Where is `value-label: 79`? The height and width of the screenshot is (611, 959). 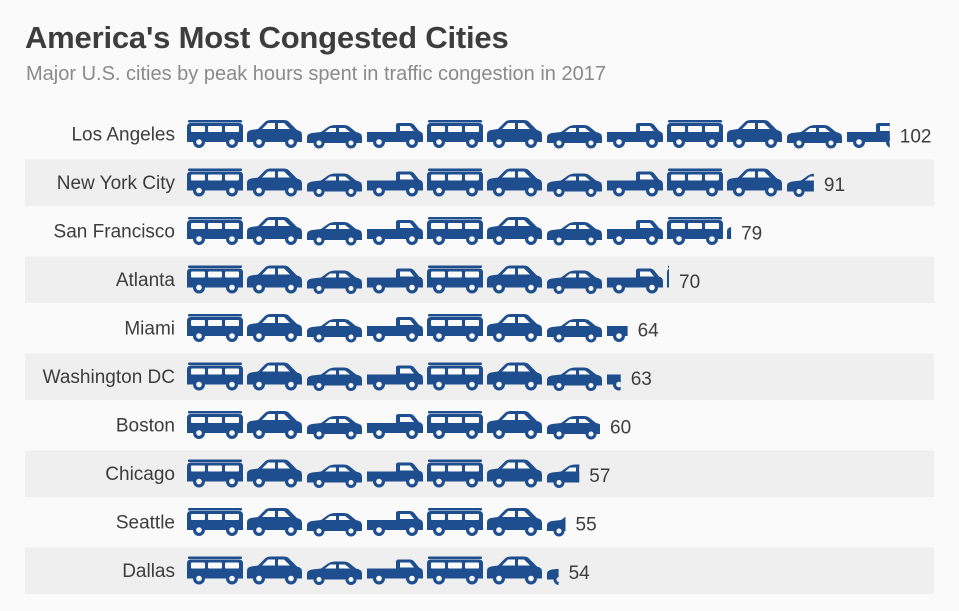
value-label: 79 is located at coordinates (751, 233).